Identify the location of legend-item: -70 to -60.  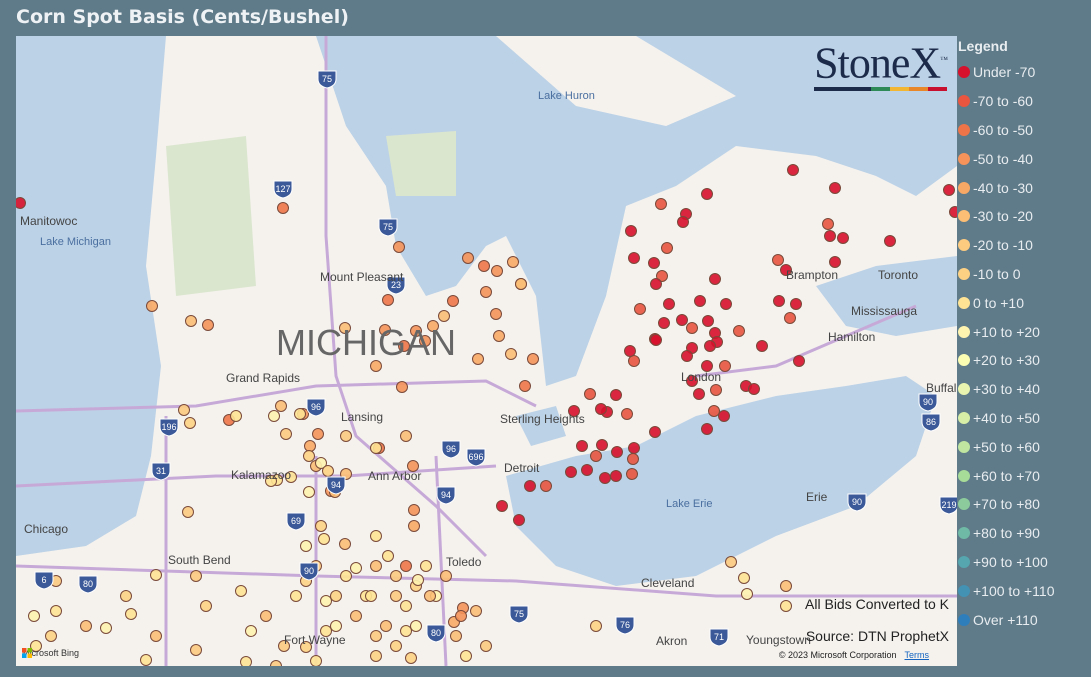
(1006, 101).